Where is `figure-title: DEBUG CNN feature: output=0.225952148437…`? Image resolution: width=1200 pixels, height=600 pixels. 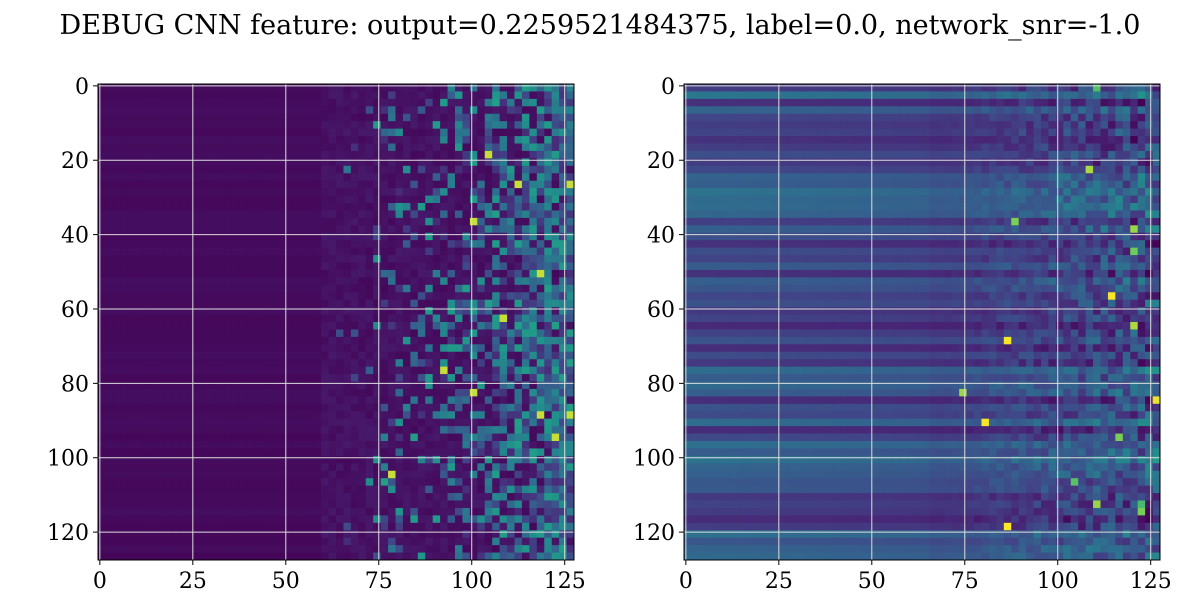
figure-title: DEBUG CNN feature: output=0.225952148437… is located at coordinates (600, 25).